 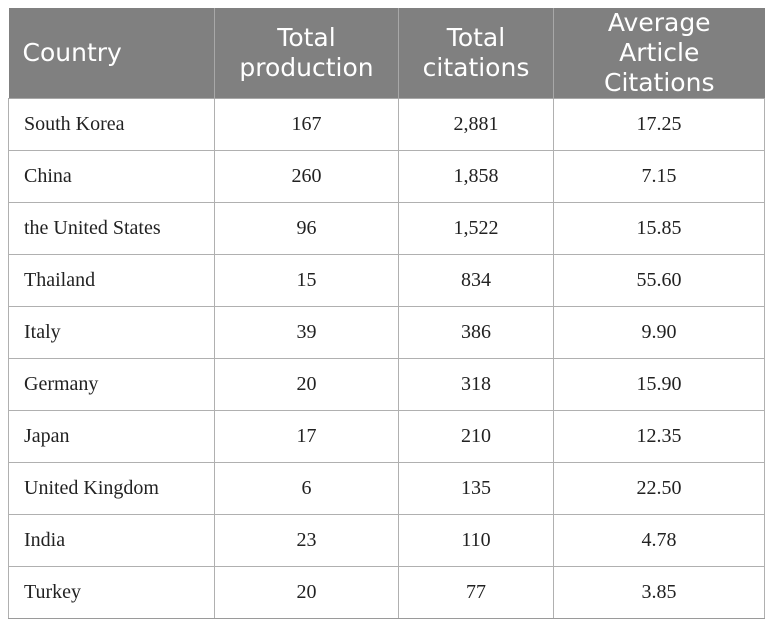 I want to click on cell-average-article-citations: 9.90, so click(x=659, y=332).